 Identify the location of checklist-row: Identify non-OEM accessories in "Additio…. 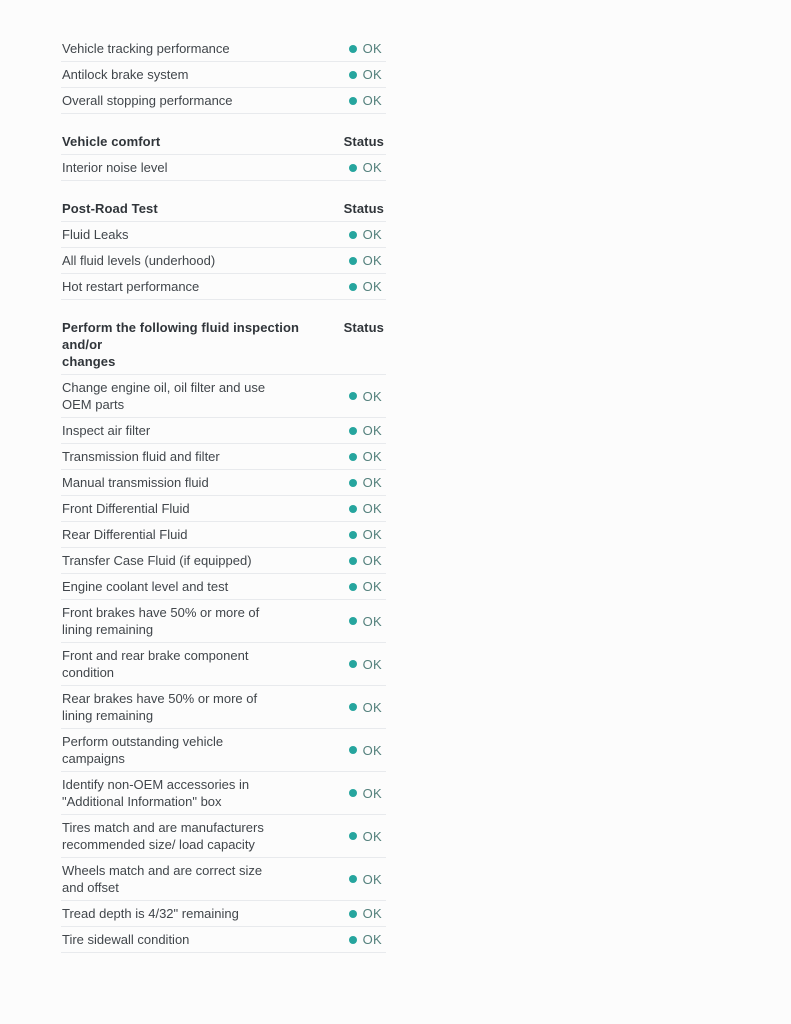
(223, 793).